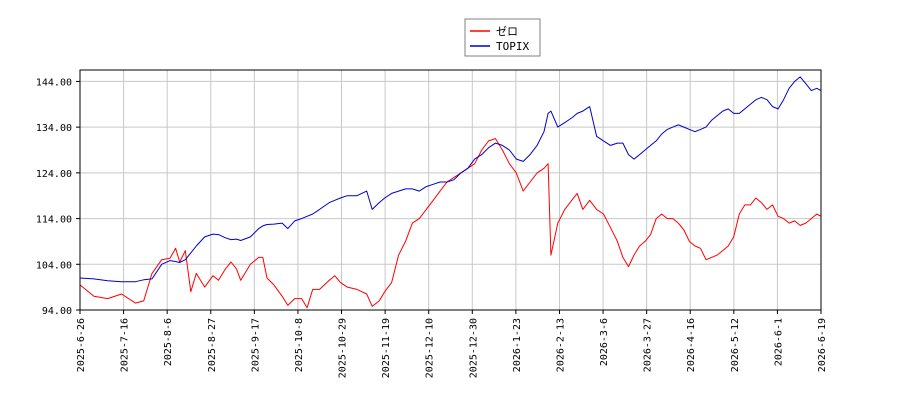 The width and height of the screenshot is (900, 400). I want to click on x-tick-label: 2026-6-19, so click(822, 345).